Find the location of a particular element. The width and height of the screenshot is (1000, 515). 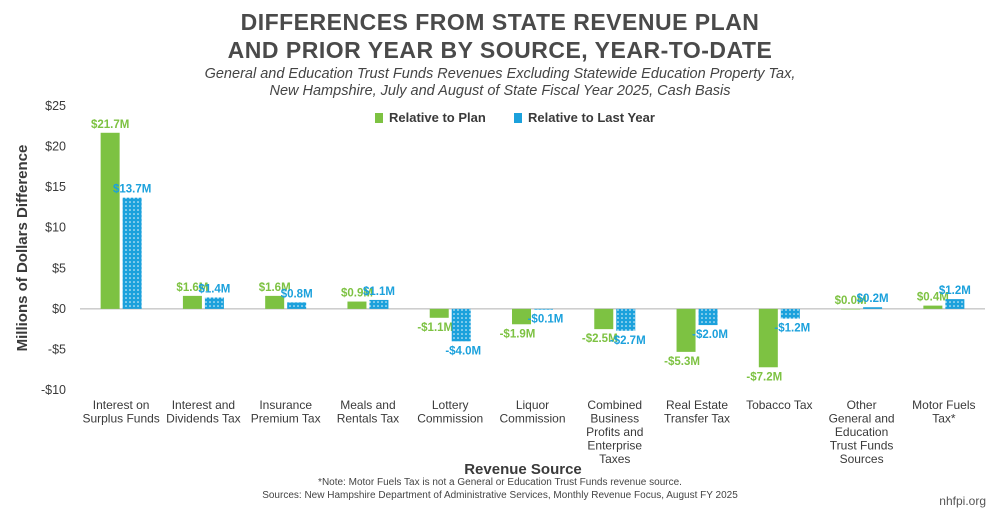

y-tick-label: $25 is located at coordinates (55, 106).